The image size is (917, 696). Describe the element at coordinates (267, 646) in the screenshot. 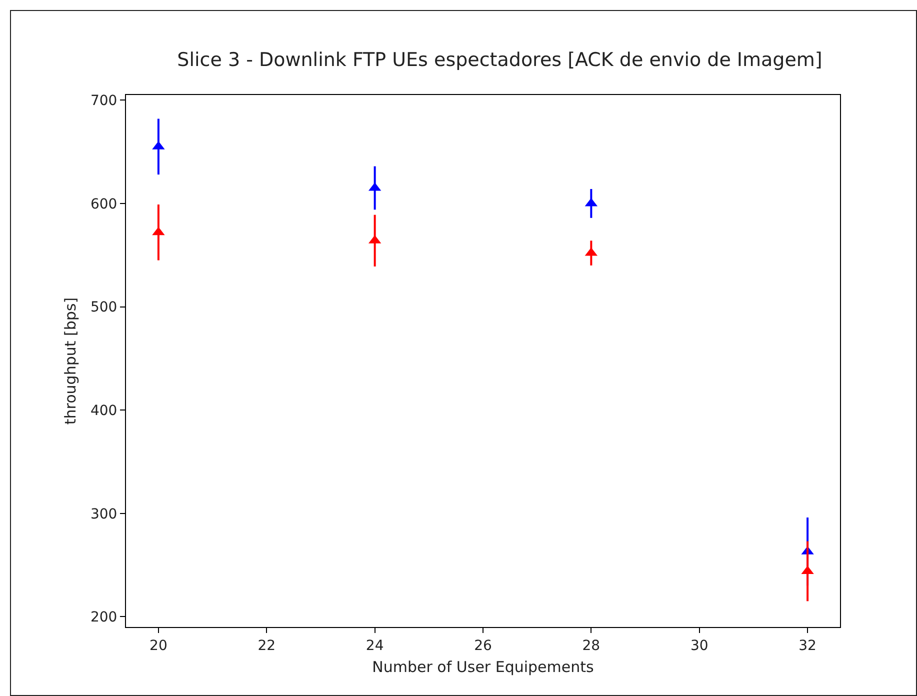

I see `x-tick-label: 22` at that location.